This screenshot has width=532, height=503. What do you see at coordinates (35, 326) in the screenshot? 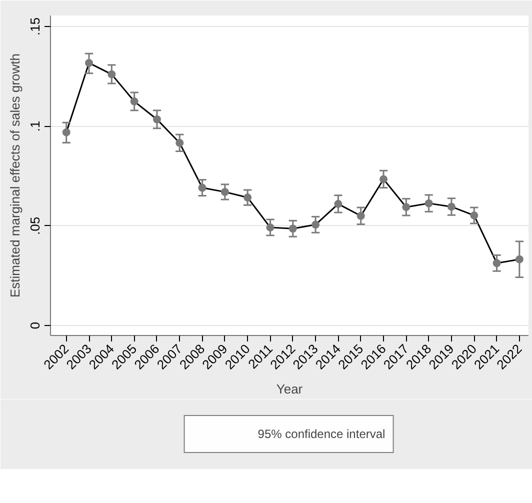
I see `y-tick-label: 0` at bounding box center [35, 326].